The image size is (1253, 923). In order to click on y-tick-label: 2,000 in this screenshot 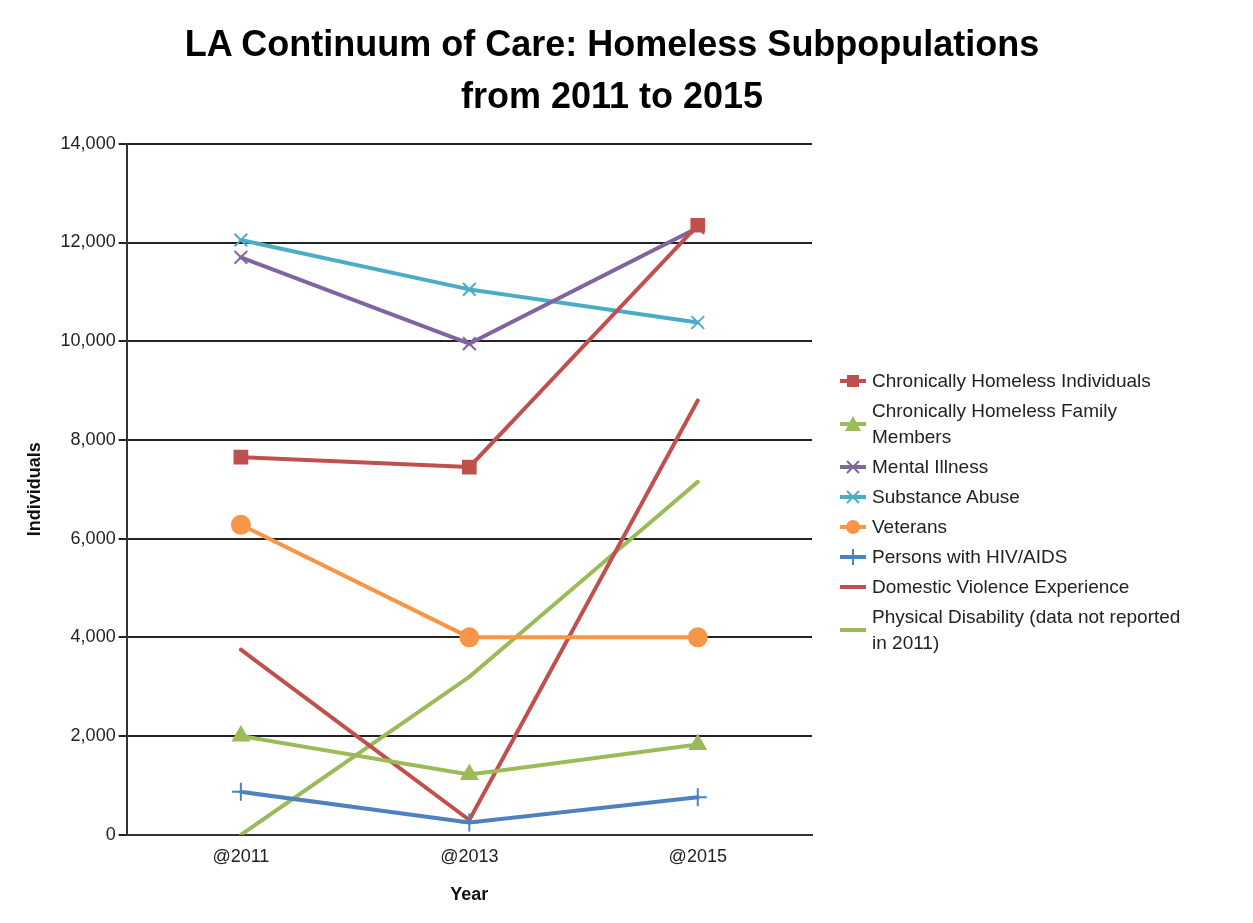, I will do `click(93, 735)`.